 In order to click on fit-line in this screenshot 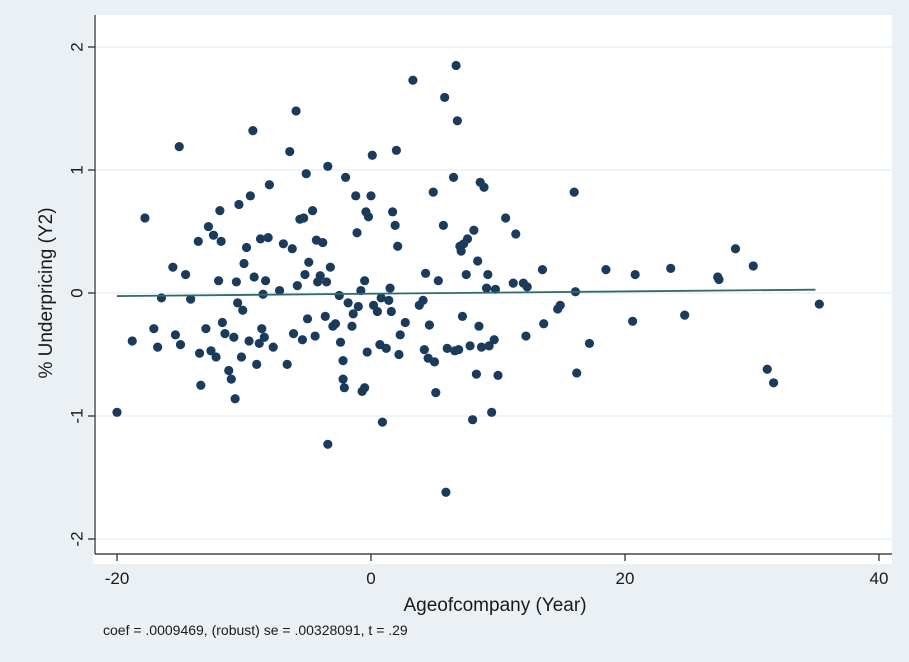, I will do `click(466, 292)`.